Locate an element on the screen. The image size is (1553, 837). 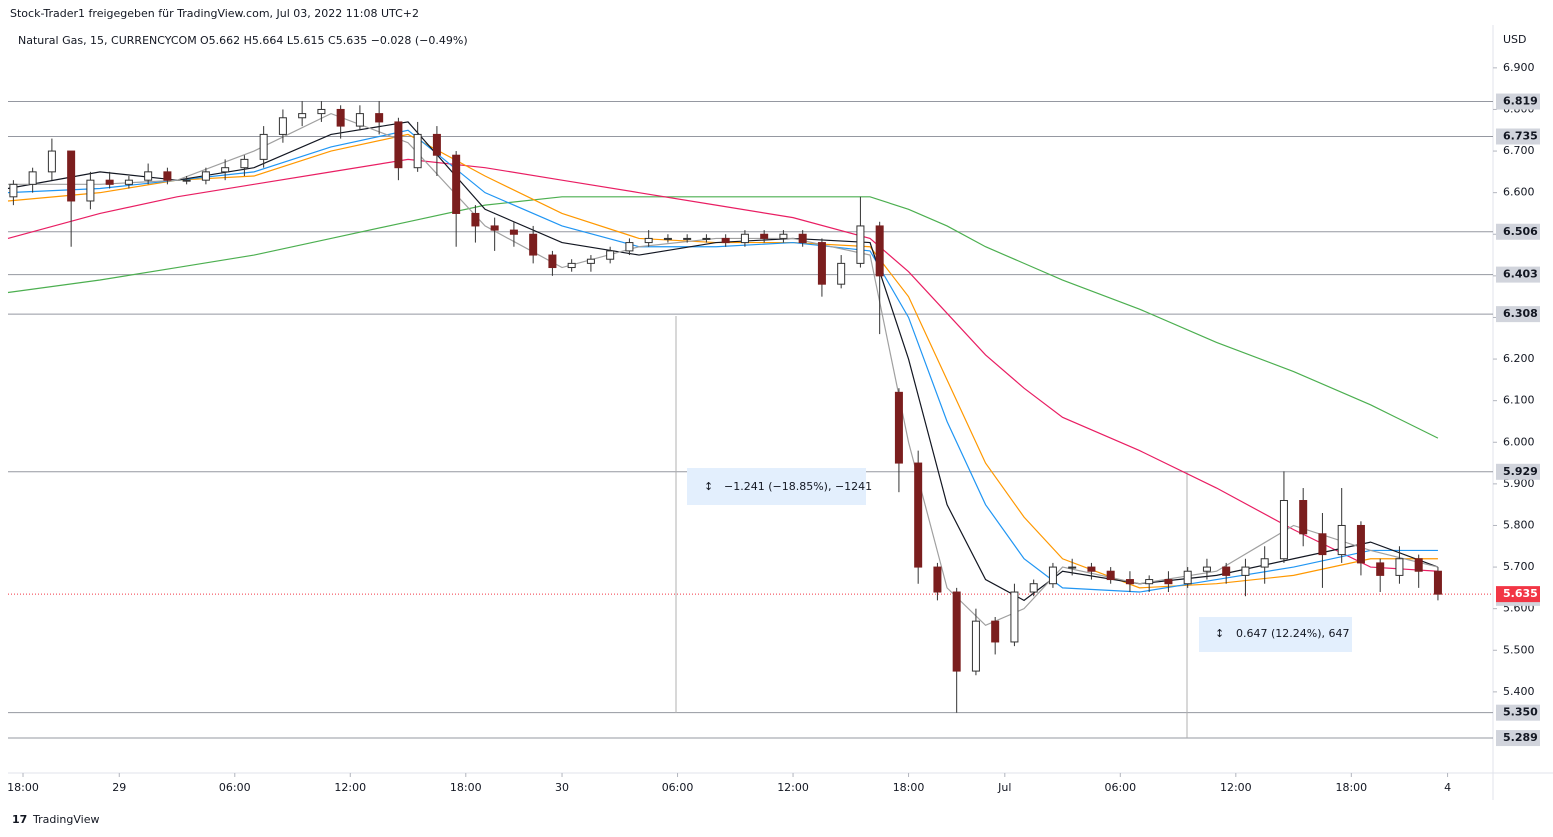
measure-box: ↕ 0.647 (12.24%), 647 is located at coordinates (1275, 634).